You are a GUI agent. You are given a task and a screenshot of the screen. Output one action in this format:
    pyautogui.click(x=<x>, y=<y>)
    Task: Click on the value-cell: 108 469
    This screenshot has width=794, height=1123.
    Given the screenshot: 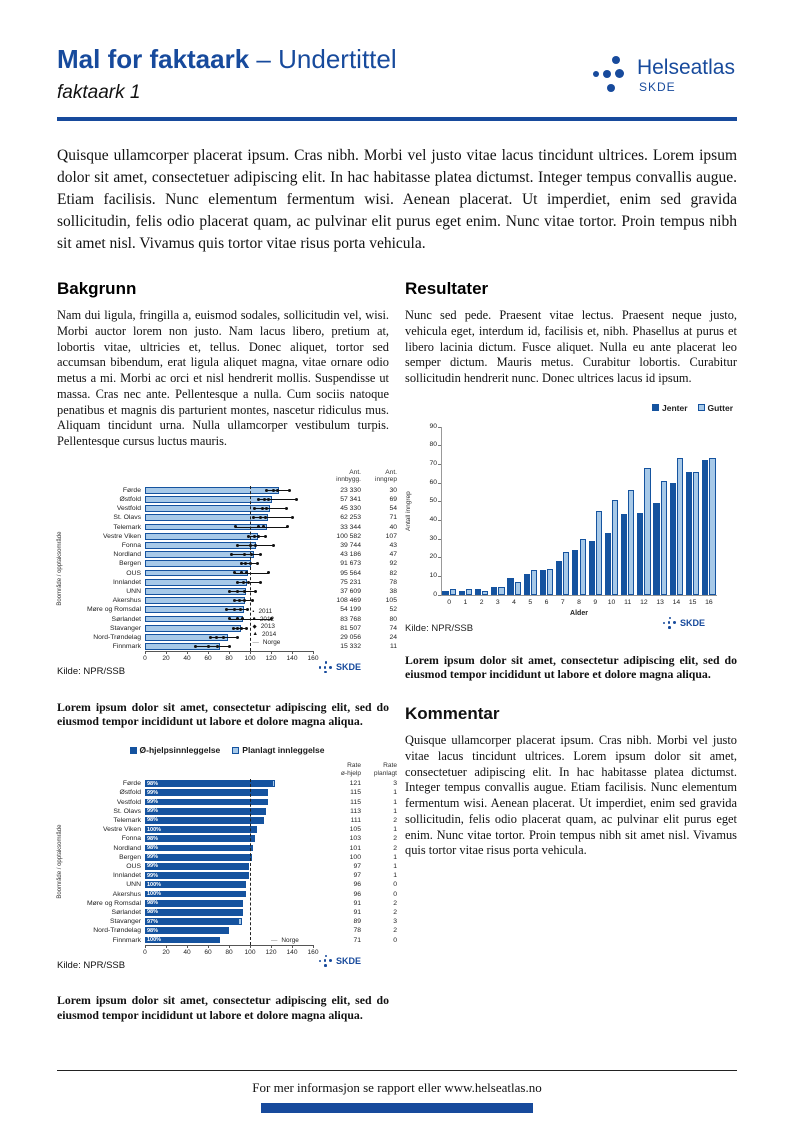 What is the action you would take?
    pyautogui.click(x=348, y=601)
    